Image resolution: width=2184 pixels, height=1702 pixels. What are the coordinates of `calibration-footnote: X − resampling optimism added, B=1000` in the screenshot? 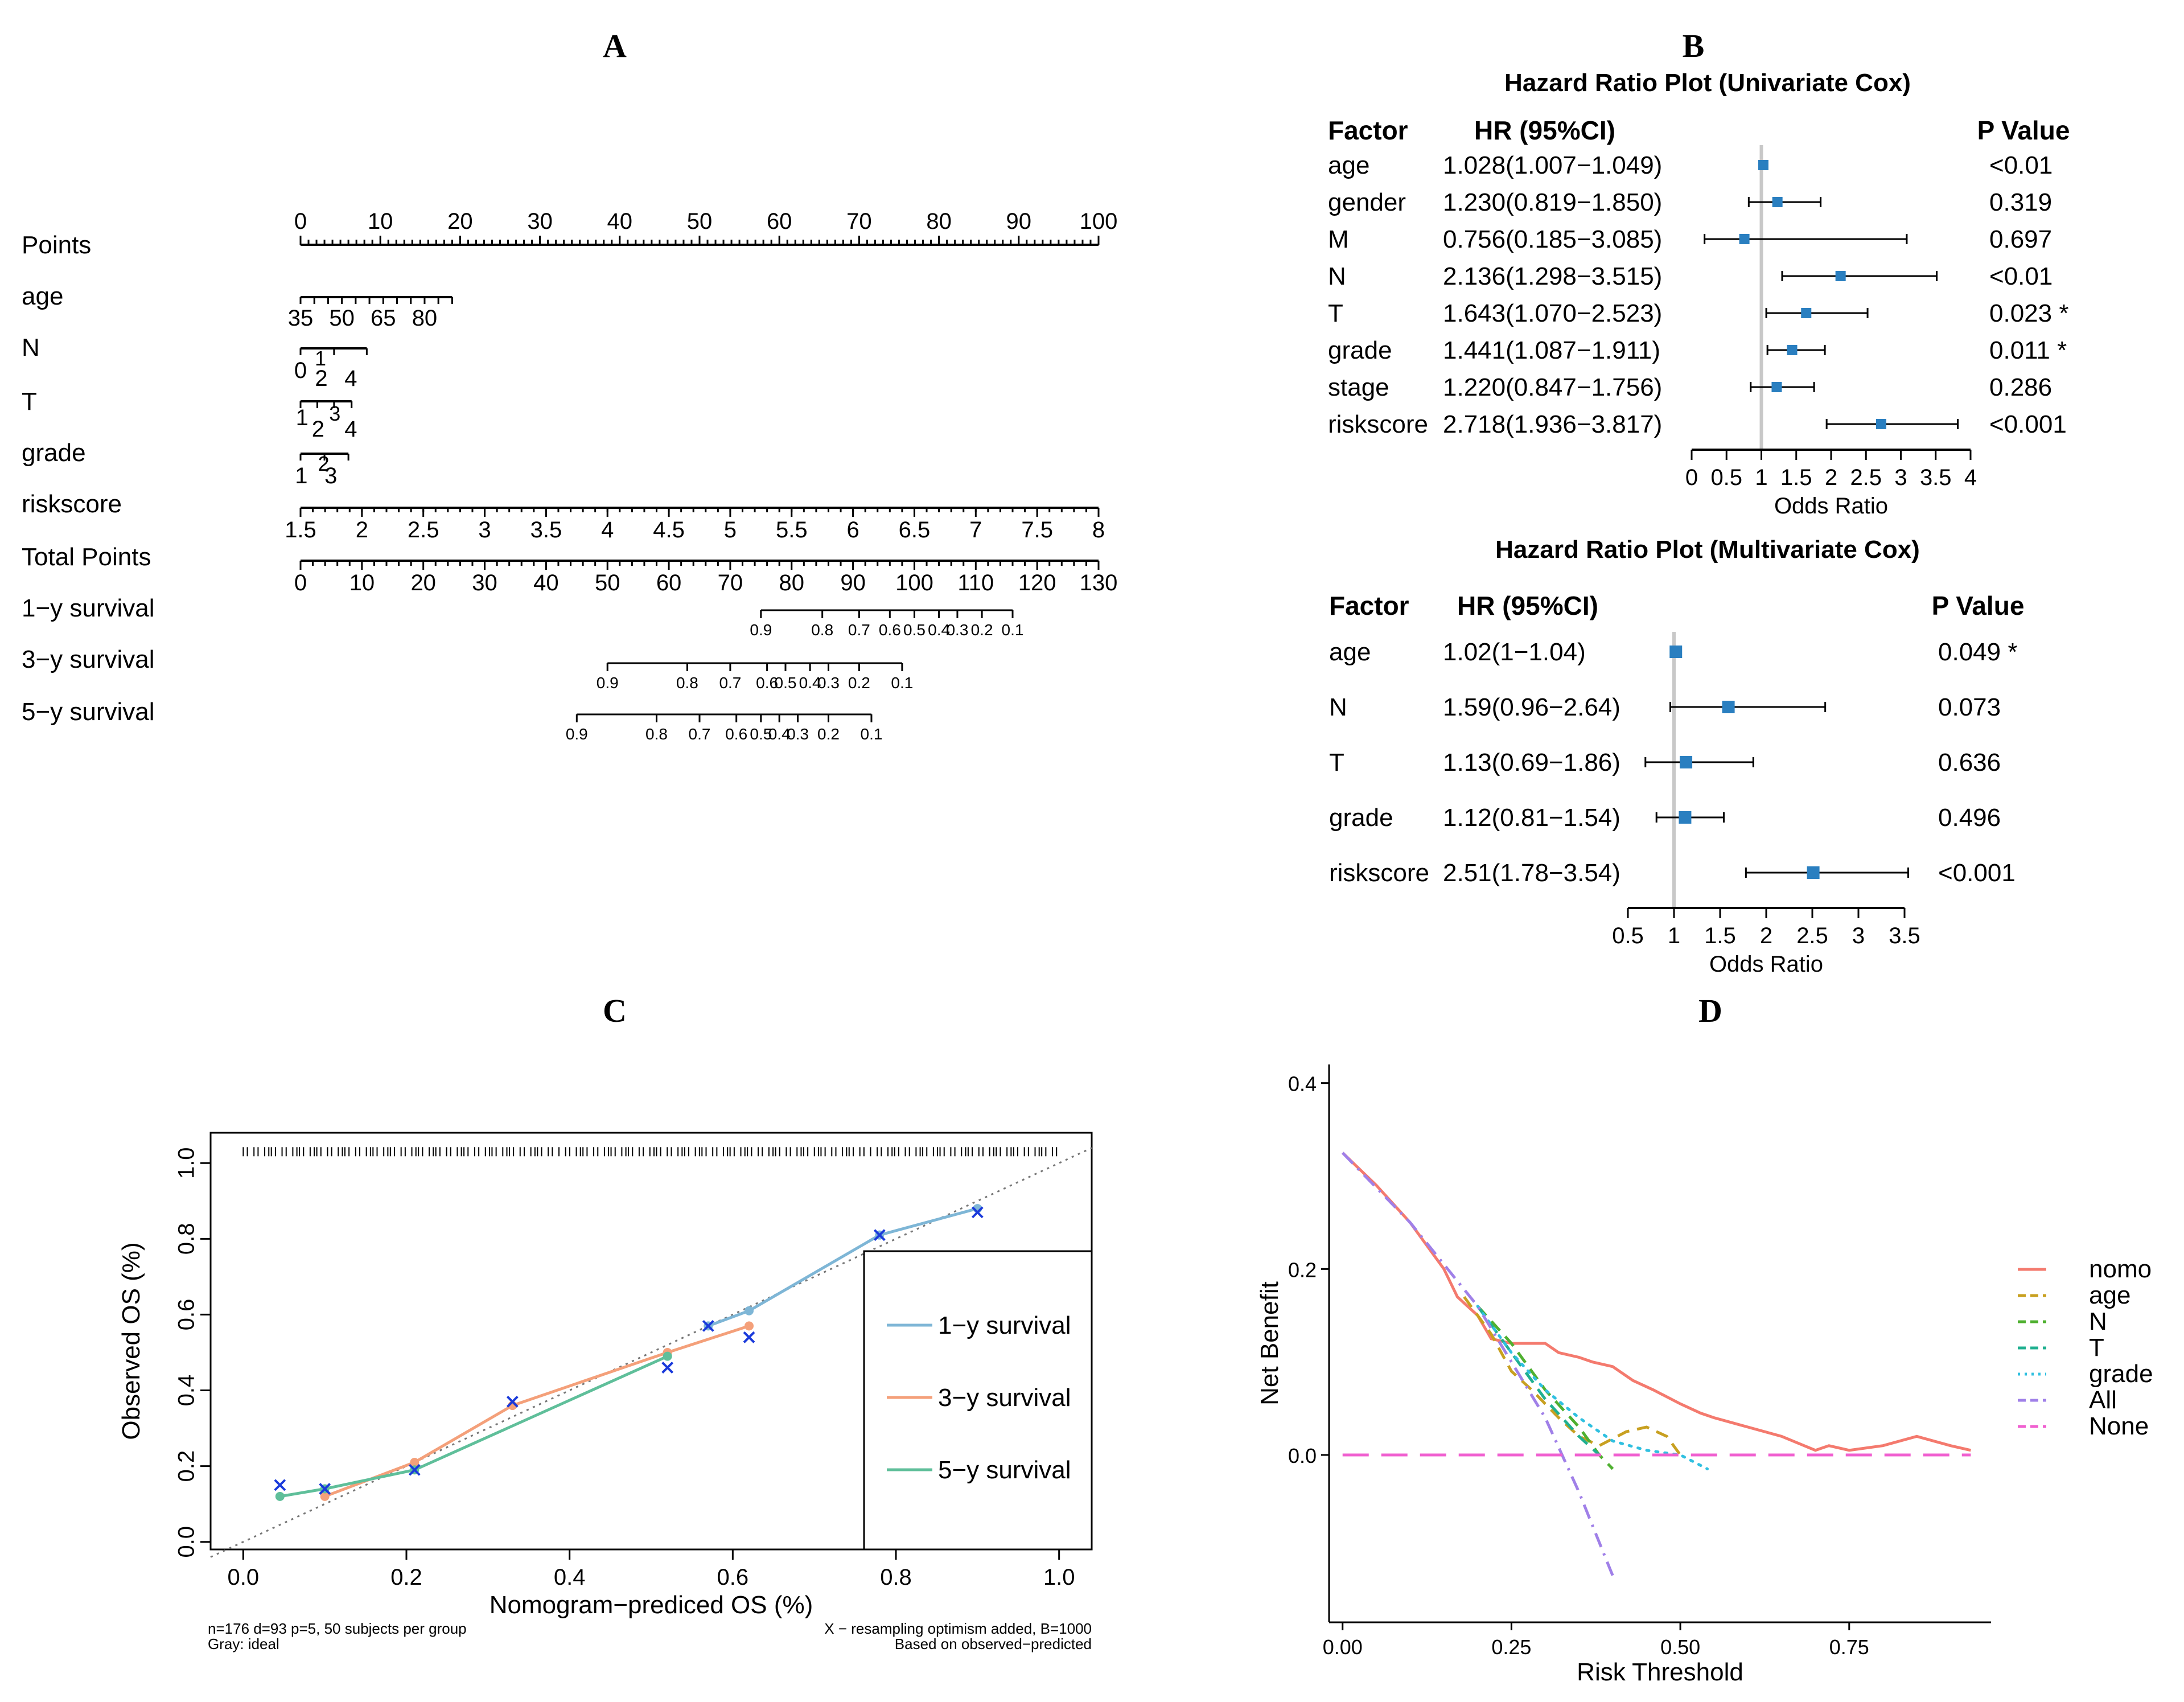 It's located at (958, 1628).